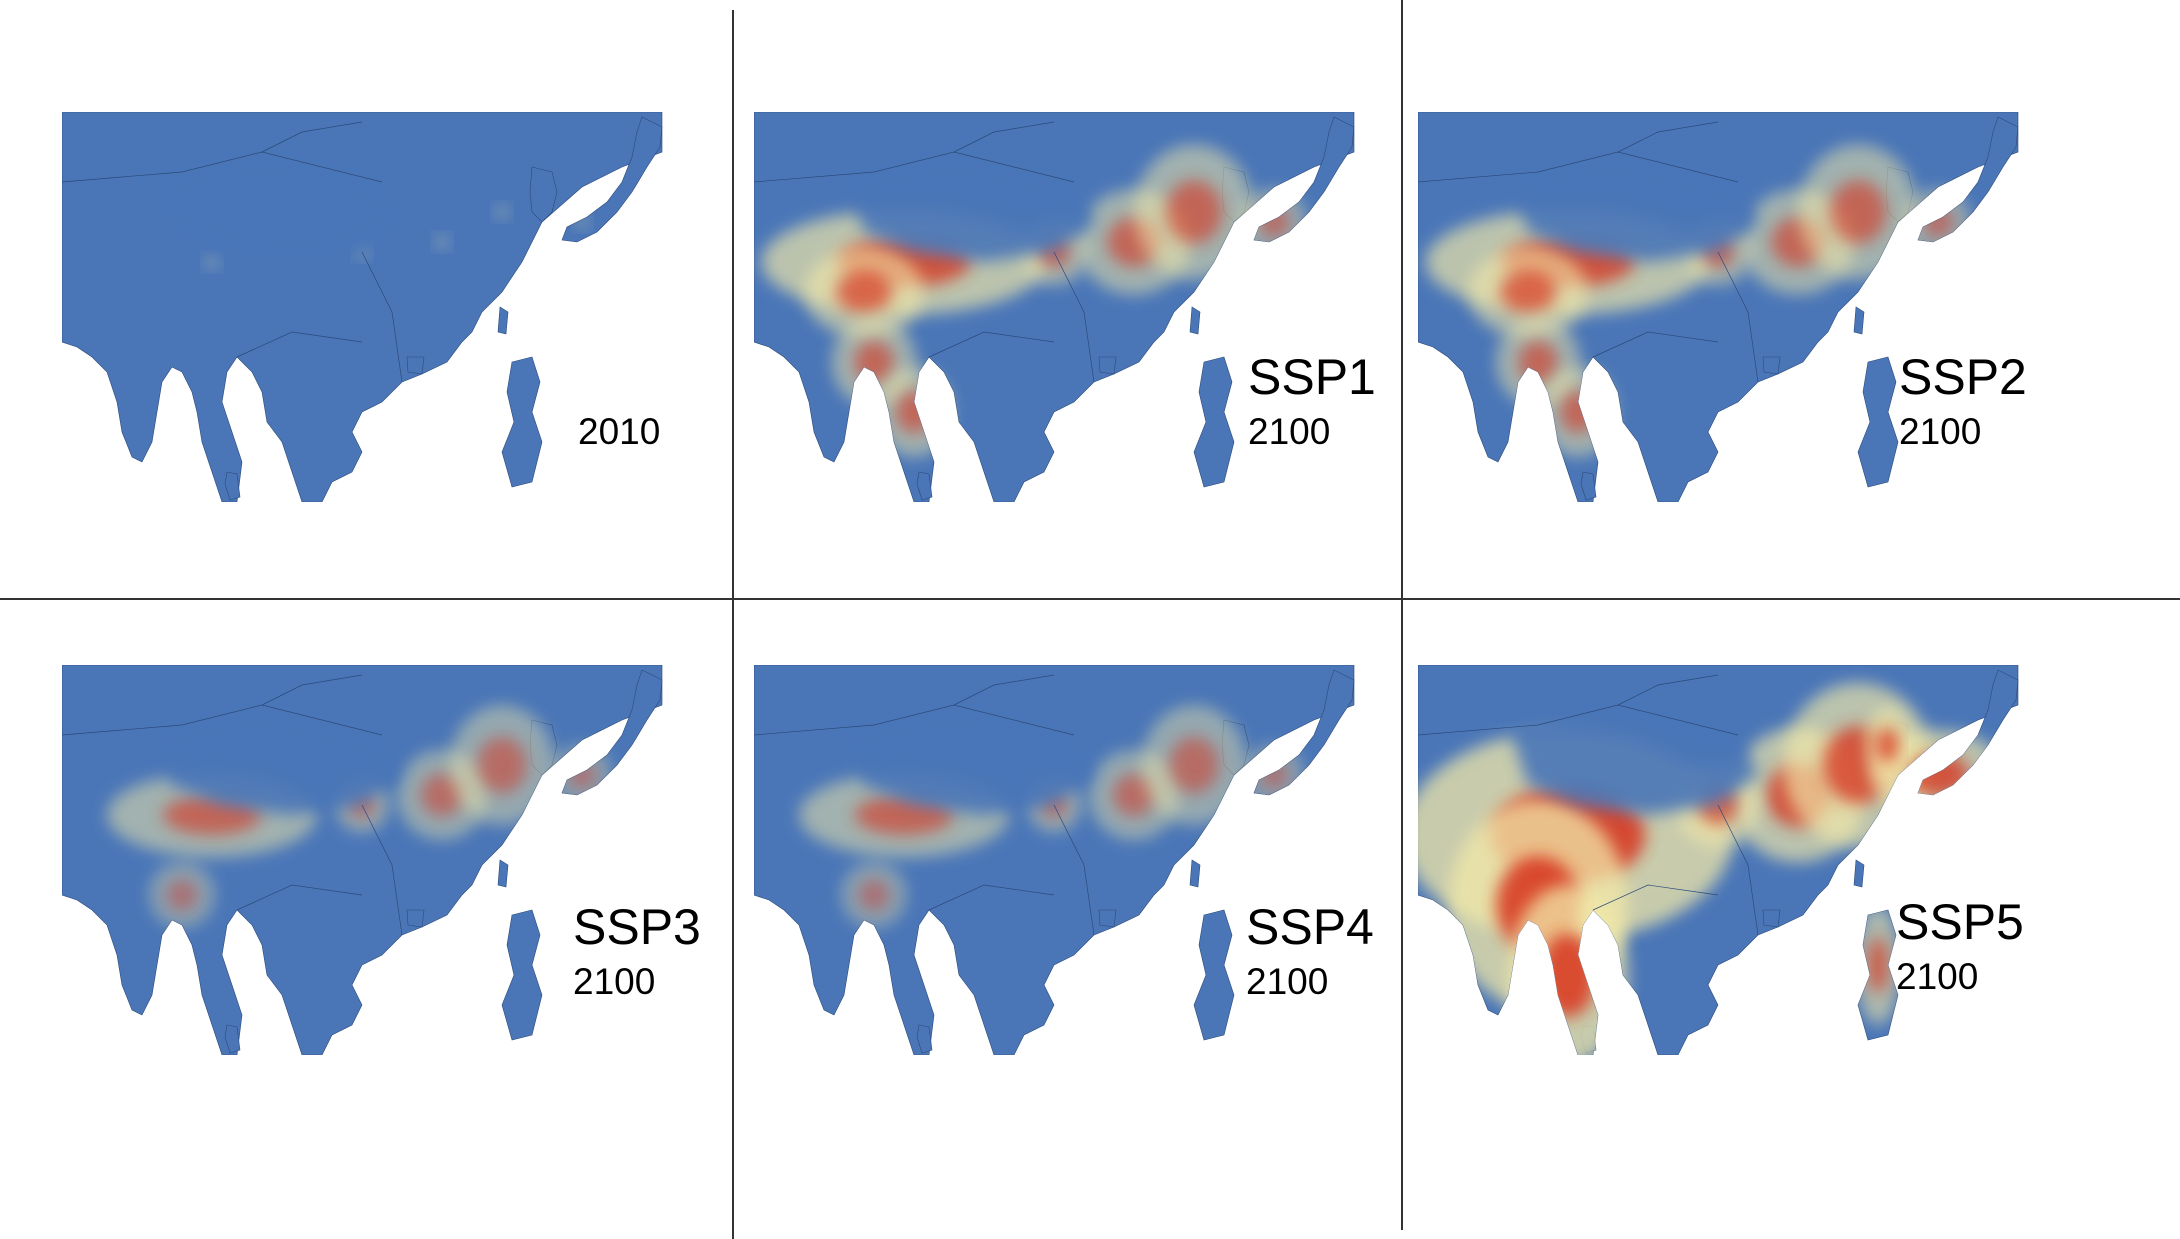 The height and width of the screenshot is (1239, 2180). Describe the element at coordinates (733, 624) in the screenshot. I see `vertical-divider-left` at that location.